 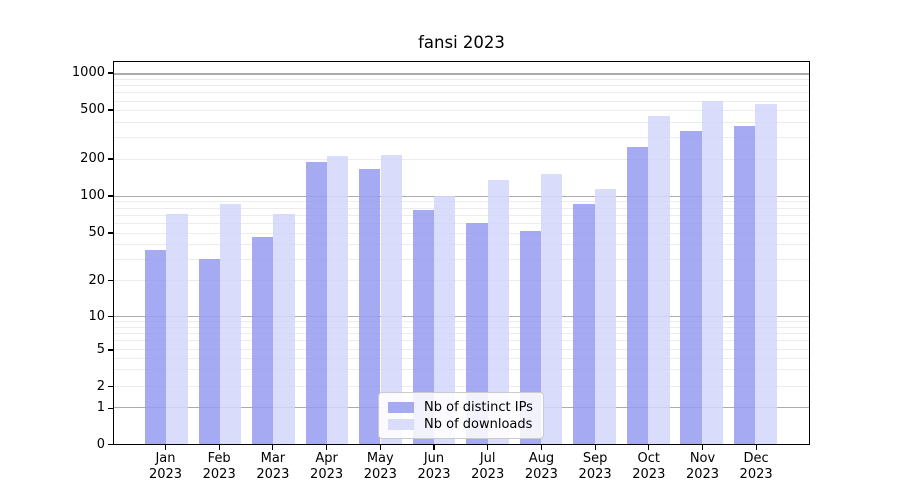 What do you see at coordinates (691, 287) in the screenshot?
I see `bar-ips-nov` at bounding box center [691, 287].